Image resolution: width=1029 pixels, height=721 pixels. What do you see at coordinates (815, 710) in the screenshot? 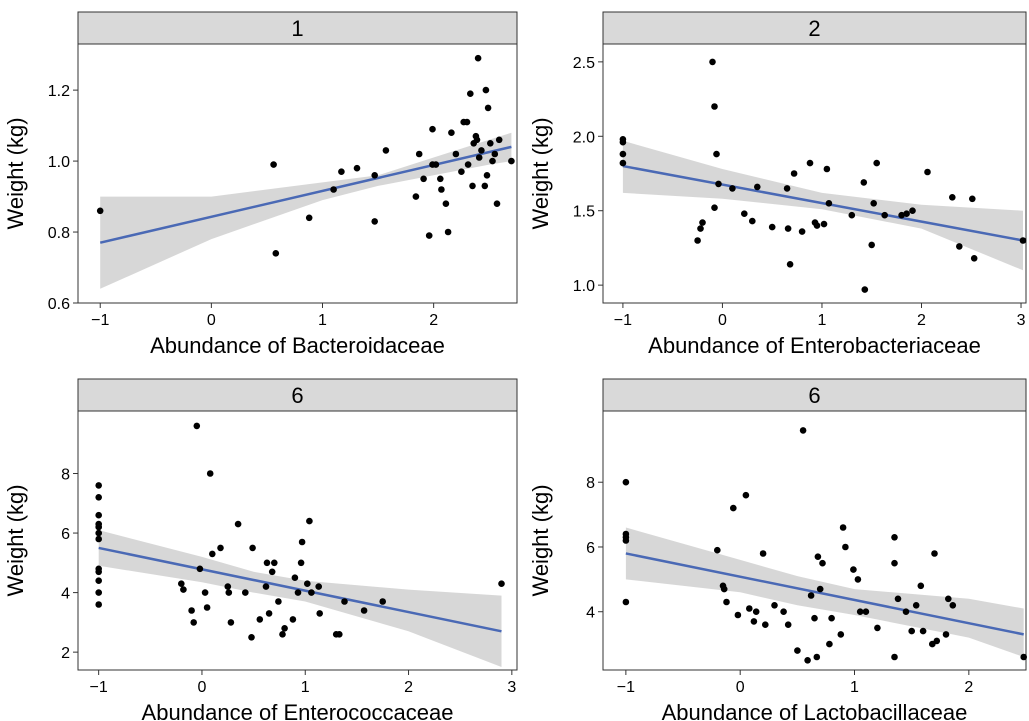
I see `x-axis-title: Abundance of Lactobacillaceae` at bounding box center [815, 710].